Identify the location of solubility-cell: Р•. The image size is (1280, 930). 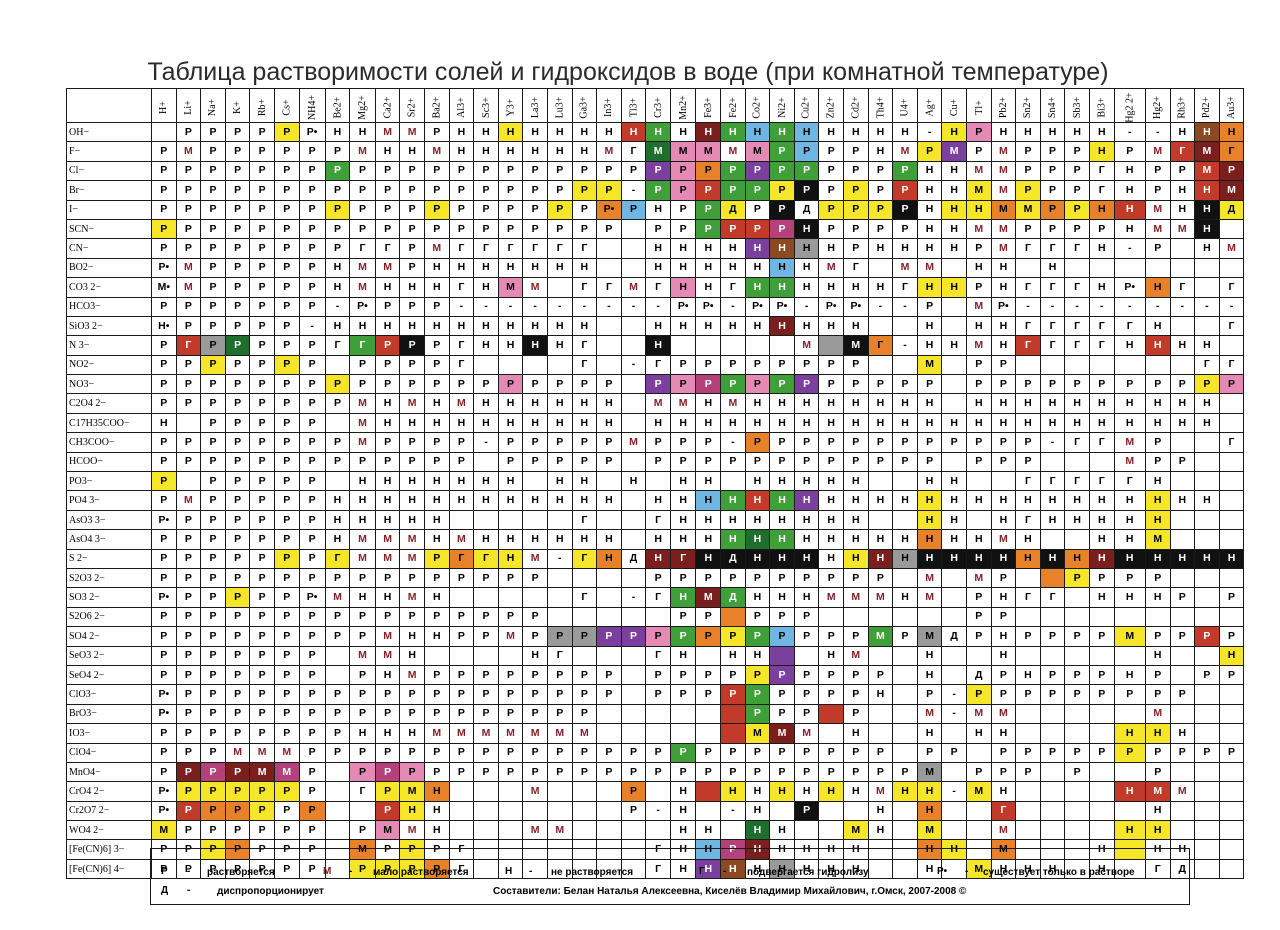
(1003, 306).